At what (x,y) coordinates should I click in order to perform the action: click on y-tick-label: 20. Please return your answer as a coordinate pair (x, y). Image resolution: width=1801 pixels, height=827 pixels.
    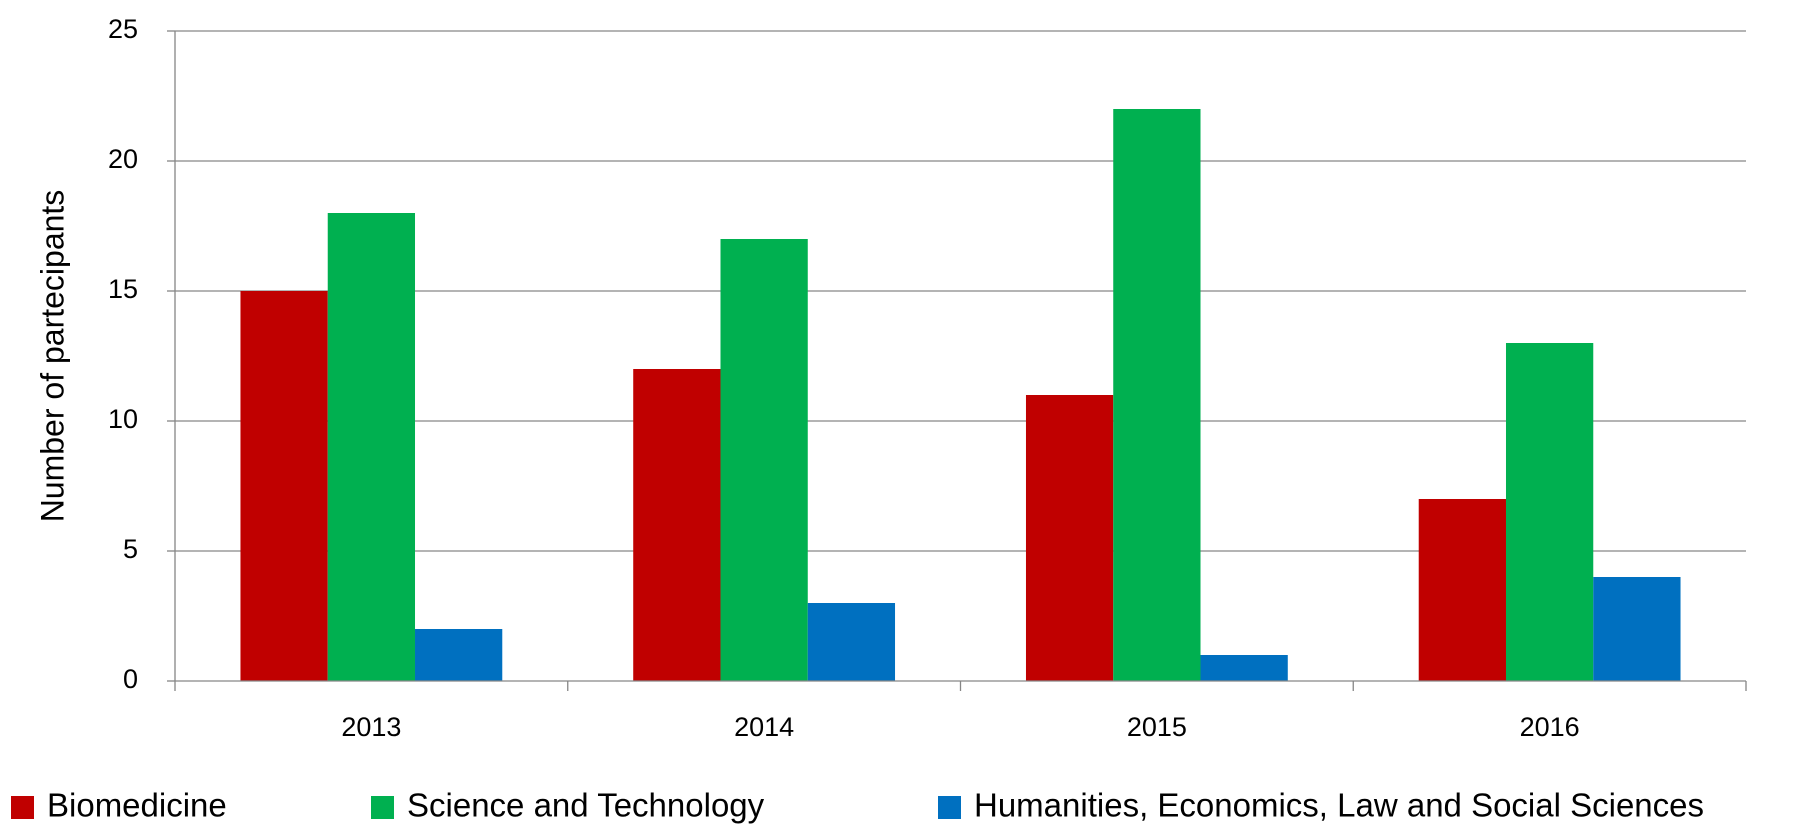
    Looking at the image, I should click on (123, 159).